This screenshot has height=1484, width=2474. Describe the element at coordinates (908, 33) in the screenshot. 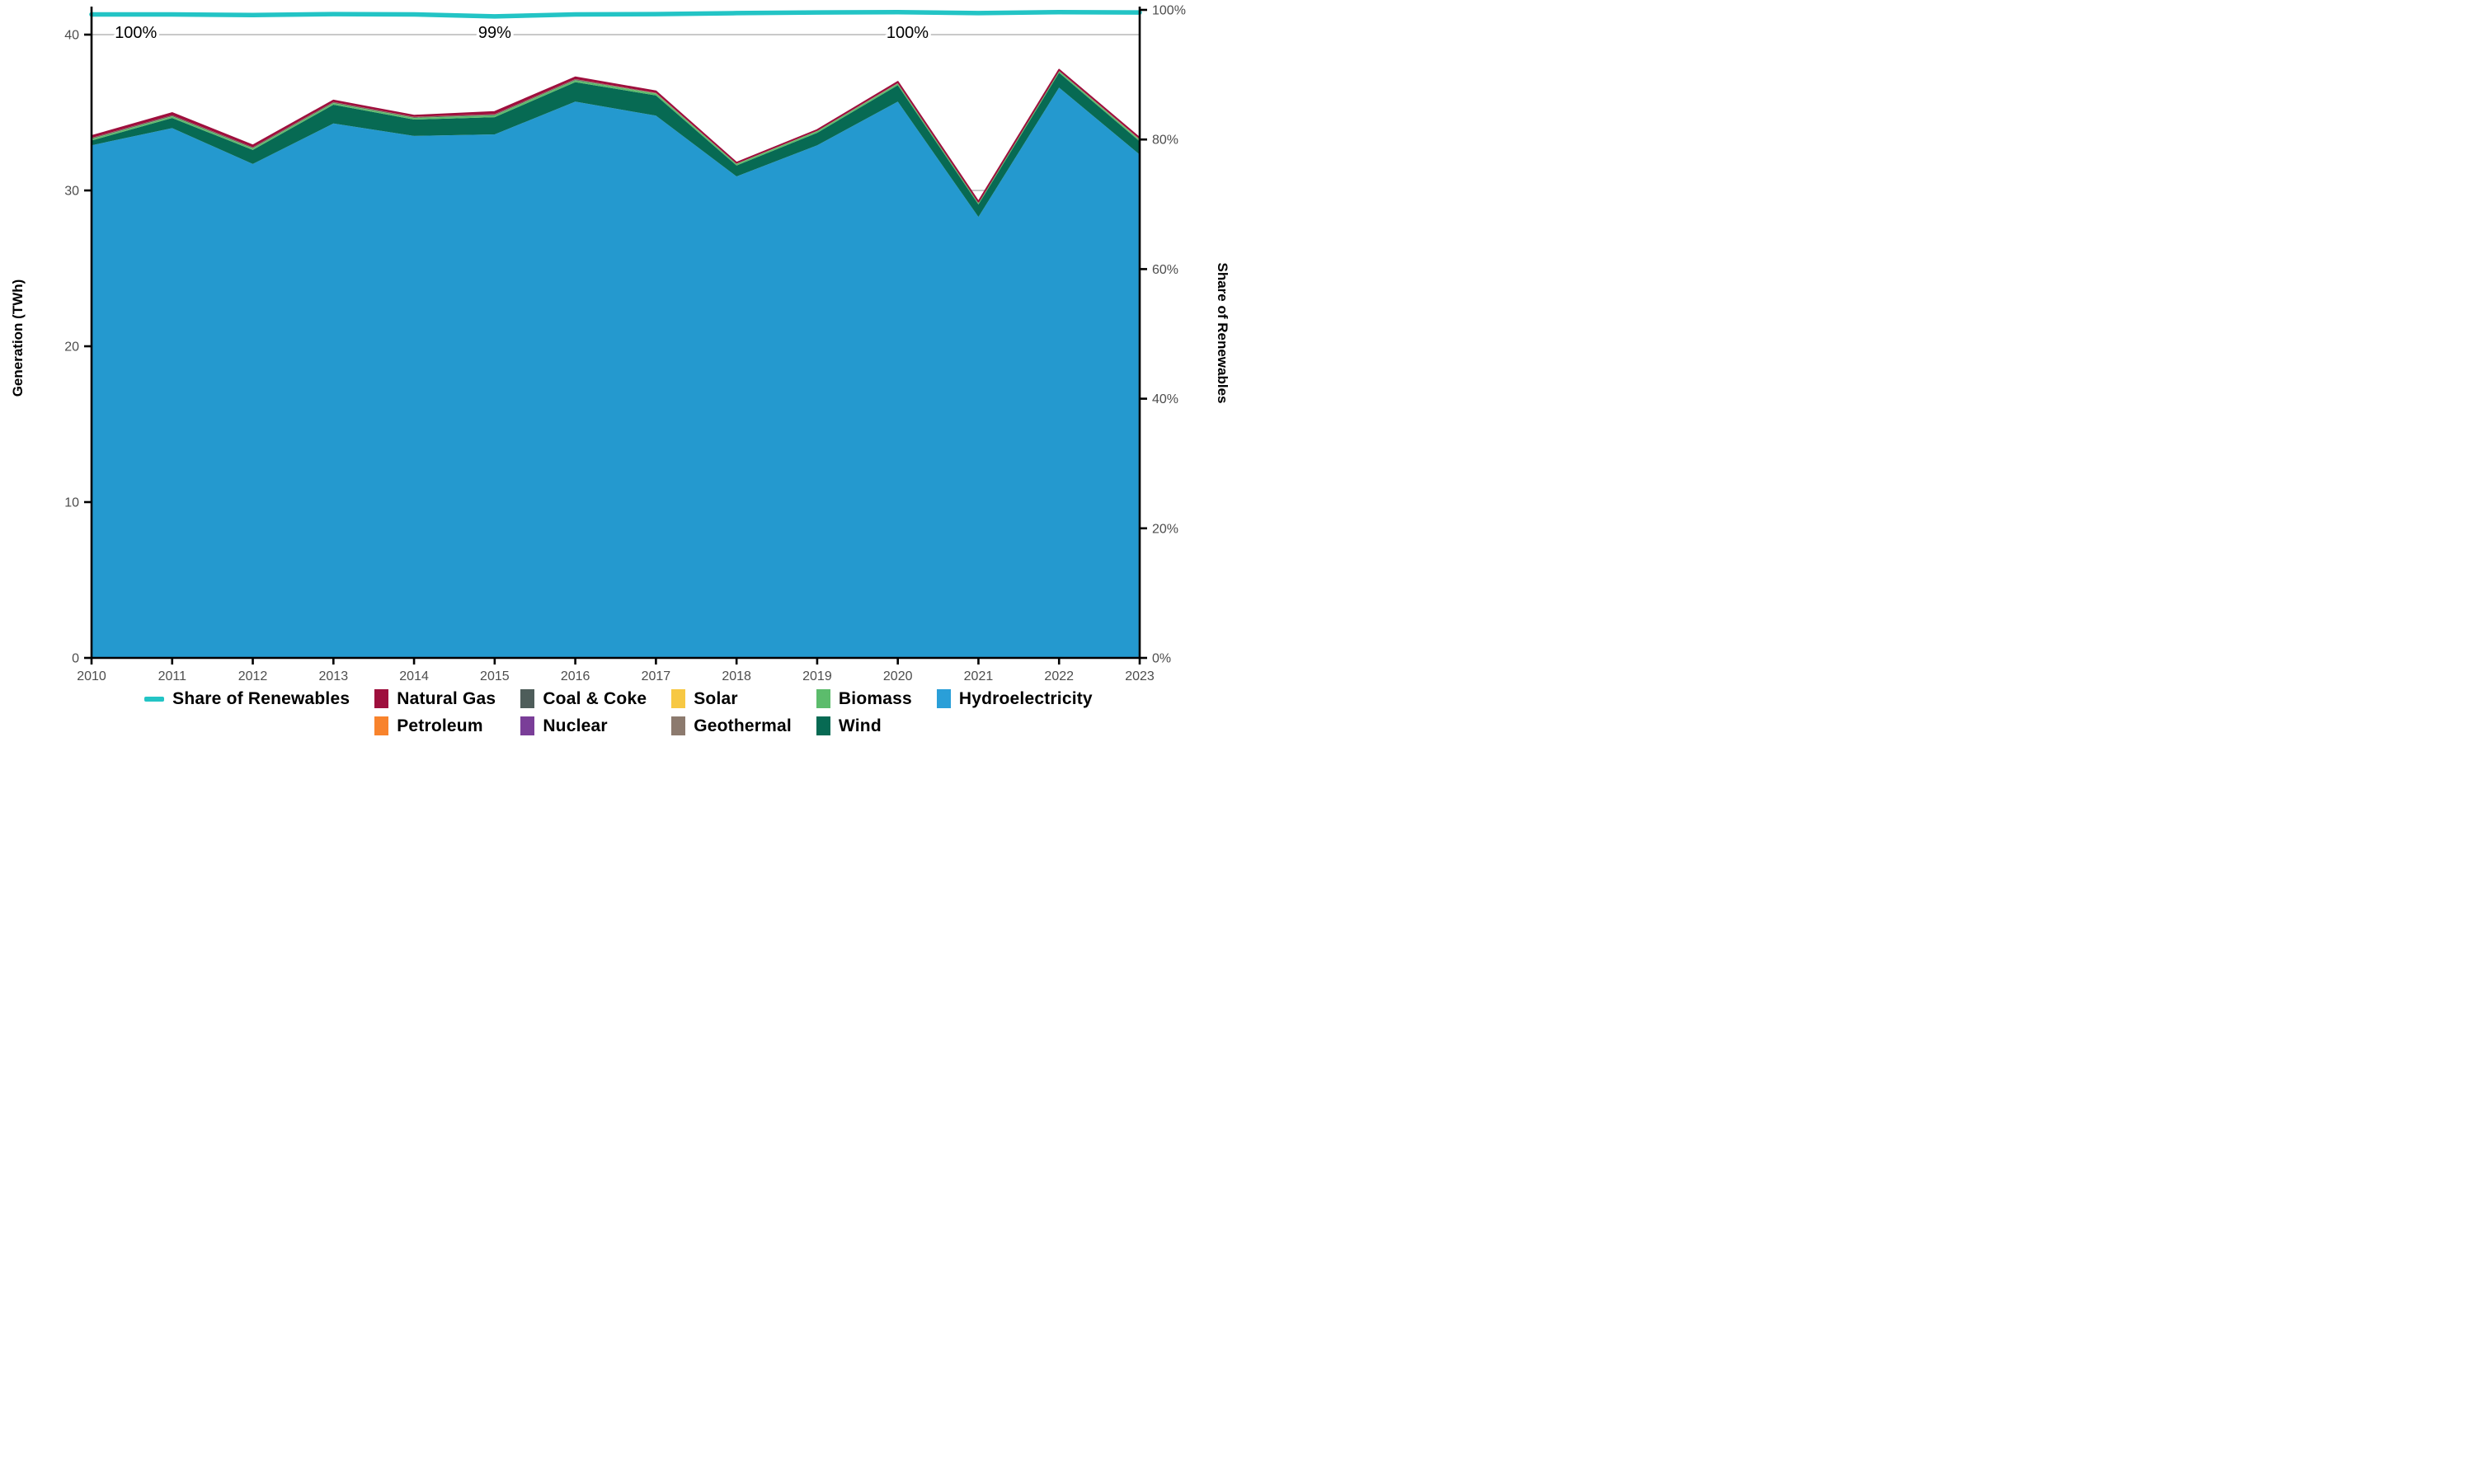

I see `annotation-2-100: 100%` at that location.